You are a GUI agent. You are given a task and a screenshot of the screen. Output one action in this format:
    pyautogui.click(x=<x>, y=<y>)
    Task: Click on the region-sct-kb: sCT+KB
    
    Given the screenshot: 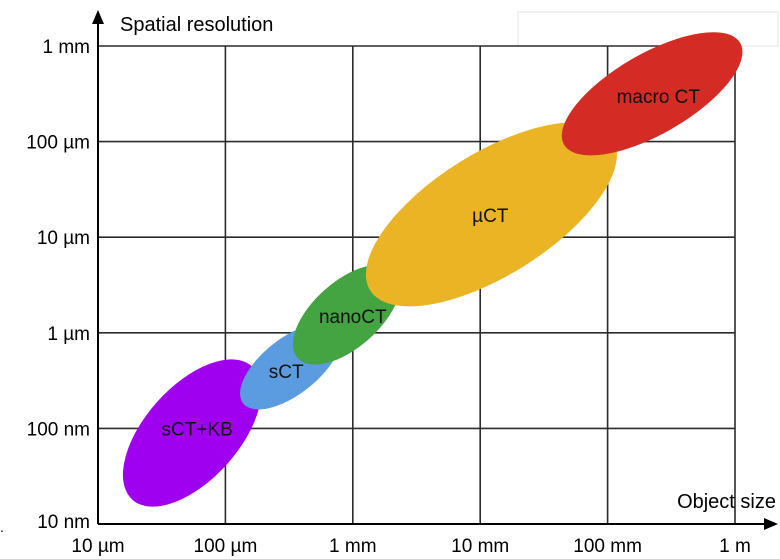 What is the action you would take?
    pyautogui.click(x=192, y=433)
    